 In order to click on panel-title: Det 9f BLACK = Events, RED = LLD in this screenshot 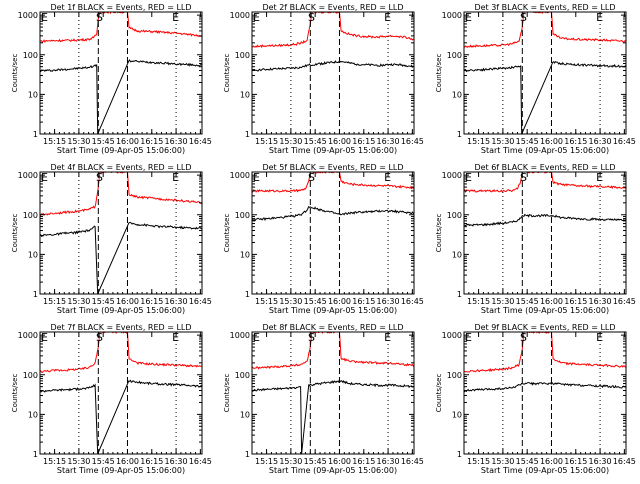, I will do `click(544, 327)`.